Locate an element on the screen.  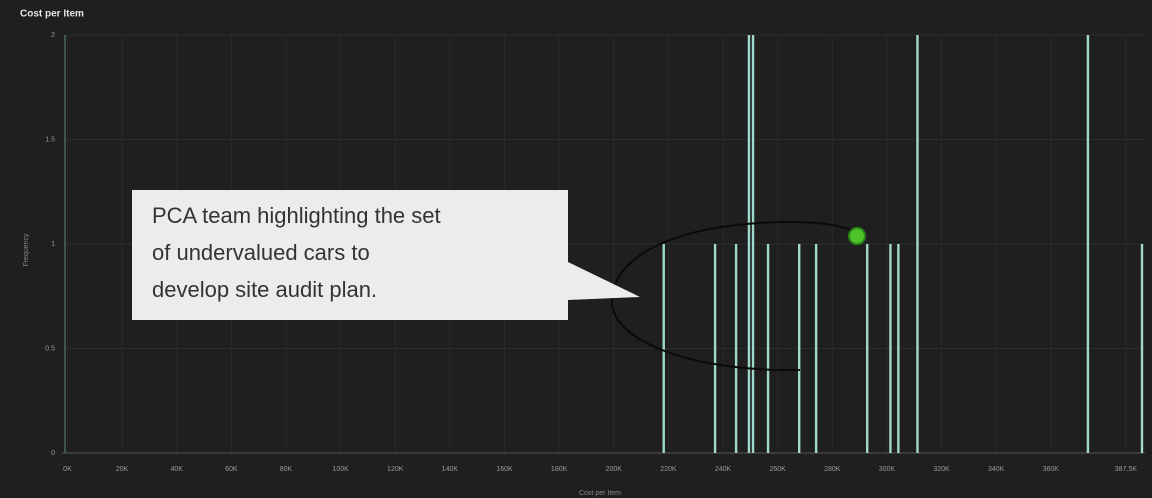
x-axis-label: Cost per Item is located at coordinates (600, 493).